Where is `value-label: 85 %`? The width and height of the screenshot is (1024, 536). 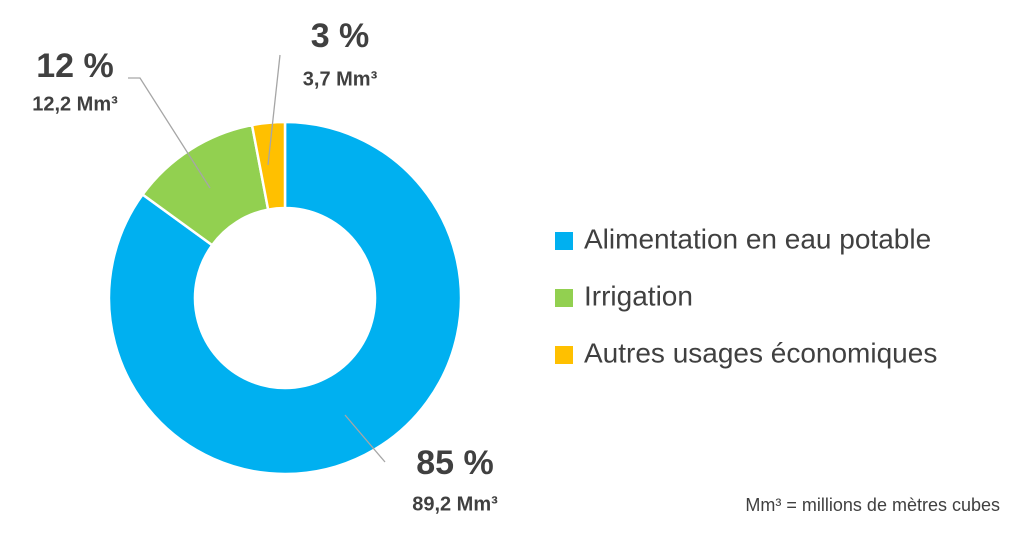 value-label: 85 % is located at coordinates (455, 463).